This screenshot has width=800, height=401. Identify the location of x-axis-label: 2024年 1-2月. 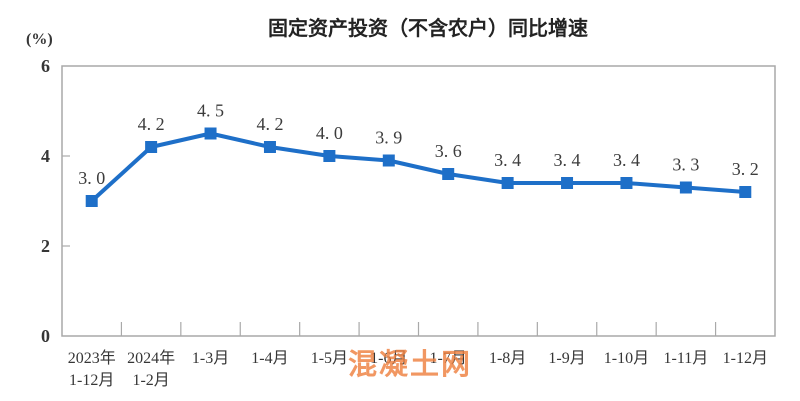
(151, 369).